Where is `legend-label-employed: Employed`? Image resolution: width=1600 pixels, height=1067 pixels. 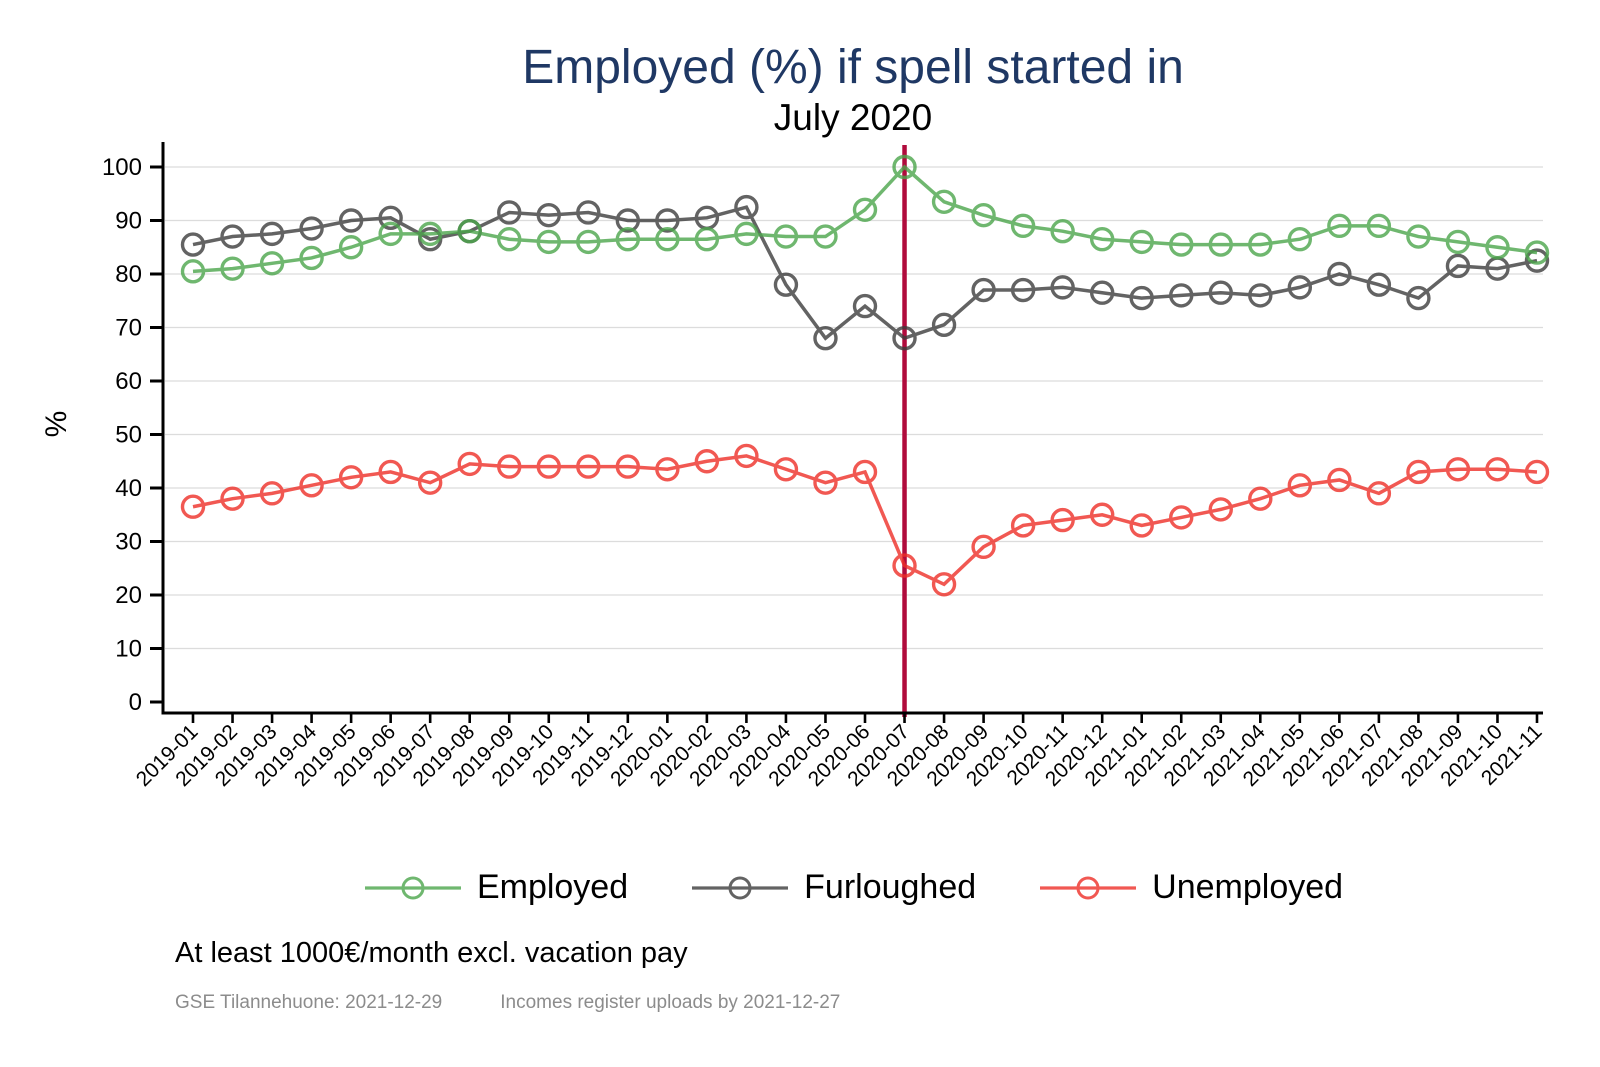
legend-label-employed: Employed is located at coordinates (552, 887).